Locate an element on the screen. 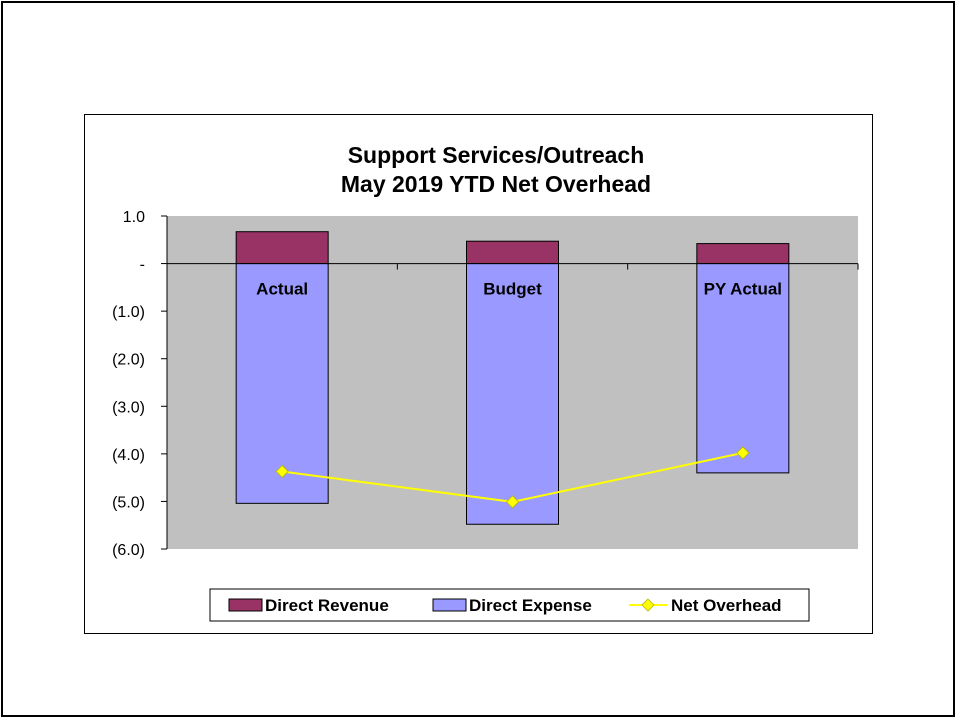  y-tick-label: - is located at coordinates (142, 265).